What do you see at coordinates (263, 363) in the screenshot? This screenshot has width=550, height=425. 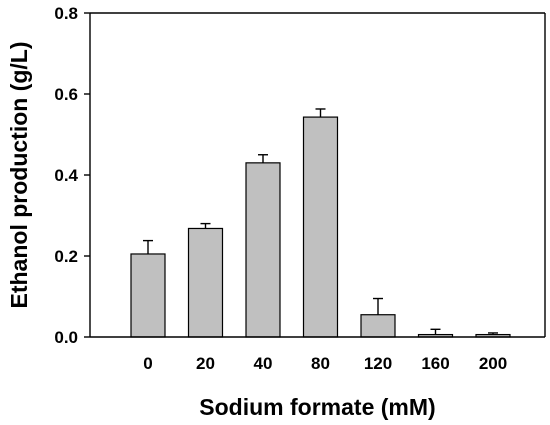 I see `x-tick-label: 40` at bounding box center [263, 363].